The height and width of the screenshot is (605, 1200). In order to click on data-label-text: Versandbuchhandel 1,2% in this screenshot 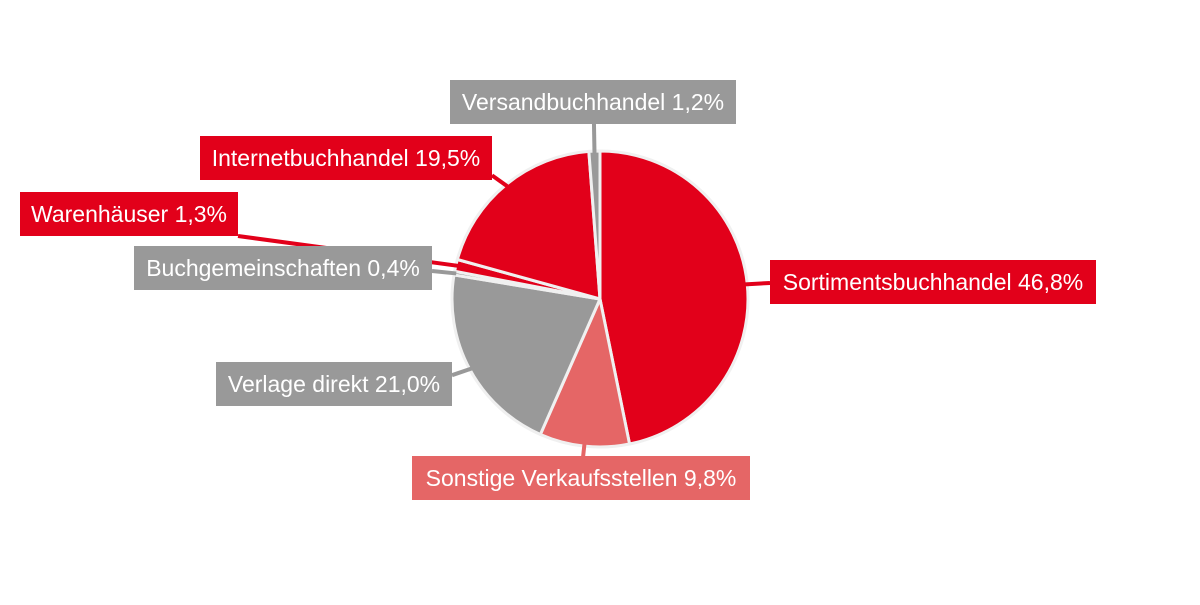, I will do `click(593, 102)`.